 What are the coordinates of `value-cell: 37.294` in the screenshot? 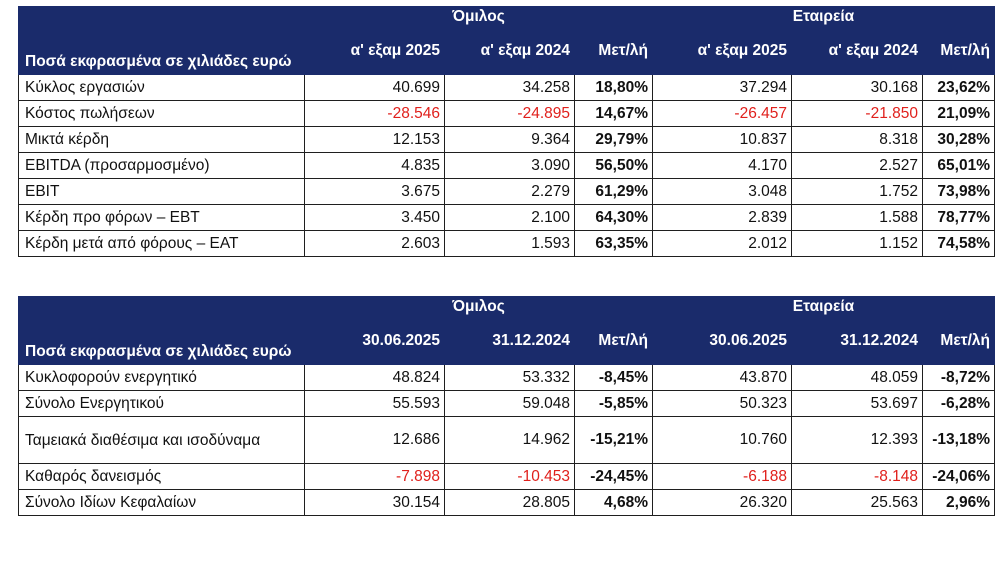 It's located at (722, 87).